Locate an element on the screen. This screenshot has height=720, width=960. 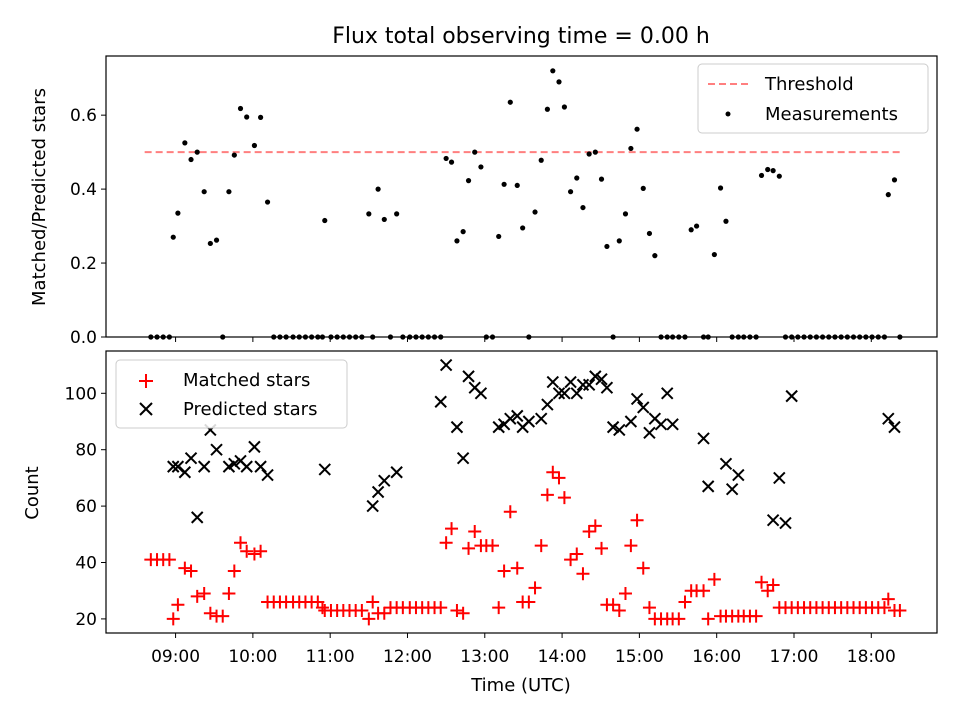
time-xtick-label: 12:00 is located at coordinates (407, 657).